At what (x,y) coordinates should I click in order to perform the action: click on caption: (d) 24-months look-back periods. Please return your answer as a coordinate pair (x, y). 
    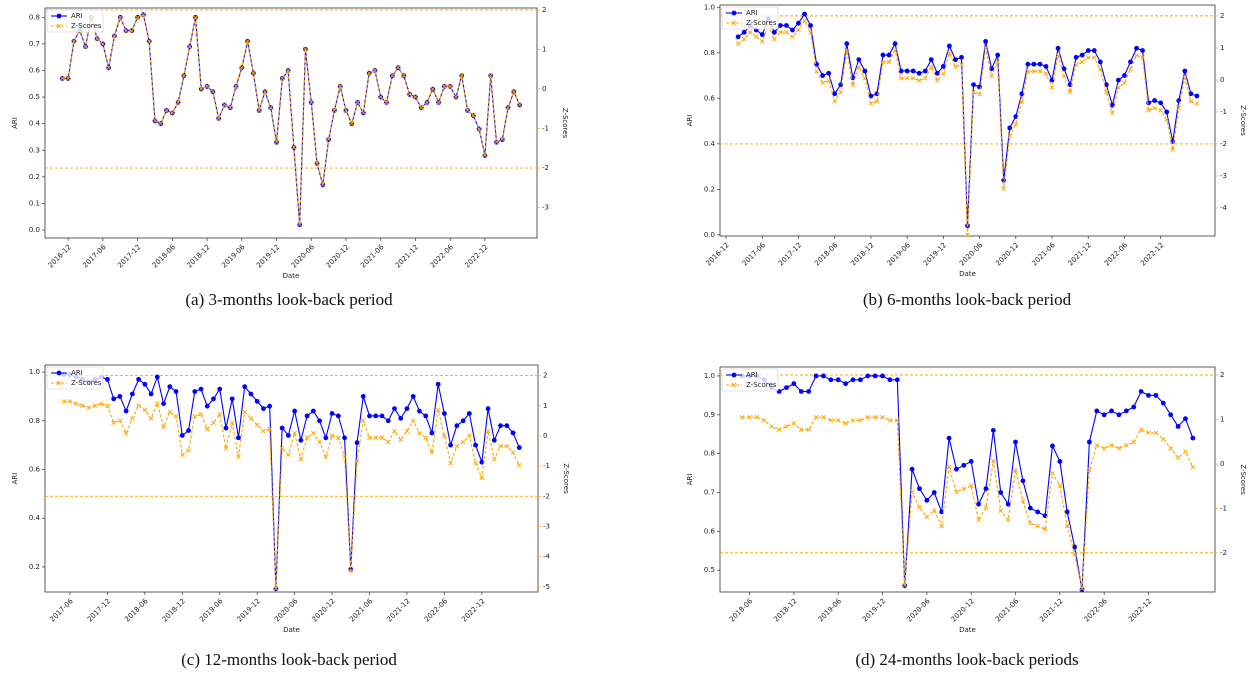
    Looking at the image, I should click on (966, 659).